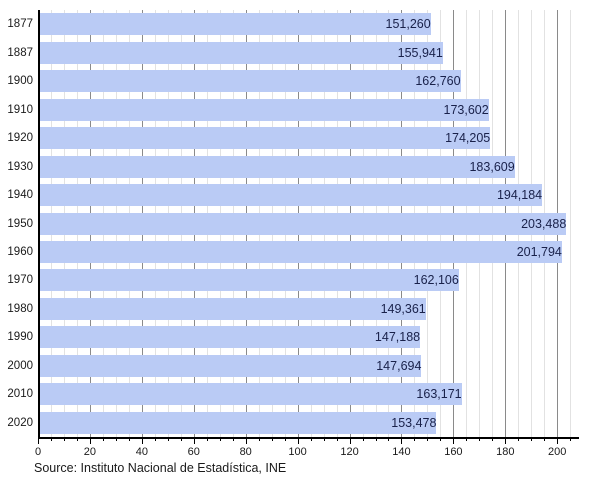 This screenshot has height=480, width=600. Describe the element at coordinates (349, 452) in the screenshot. I see `x-axis-tick-label: 120` at that location.